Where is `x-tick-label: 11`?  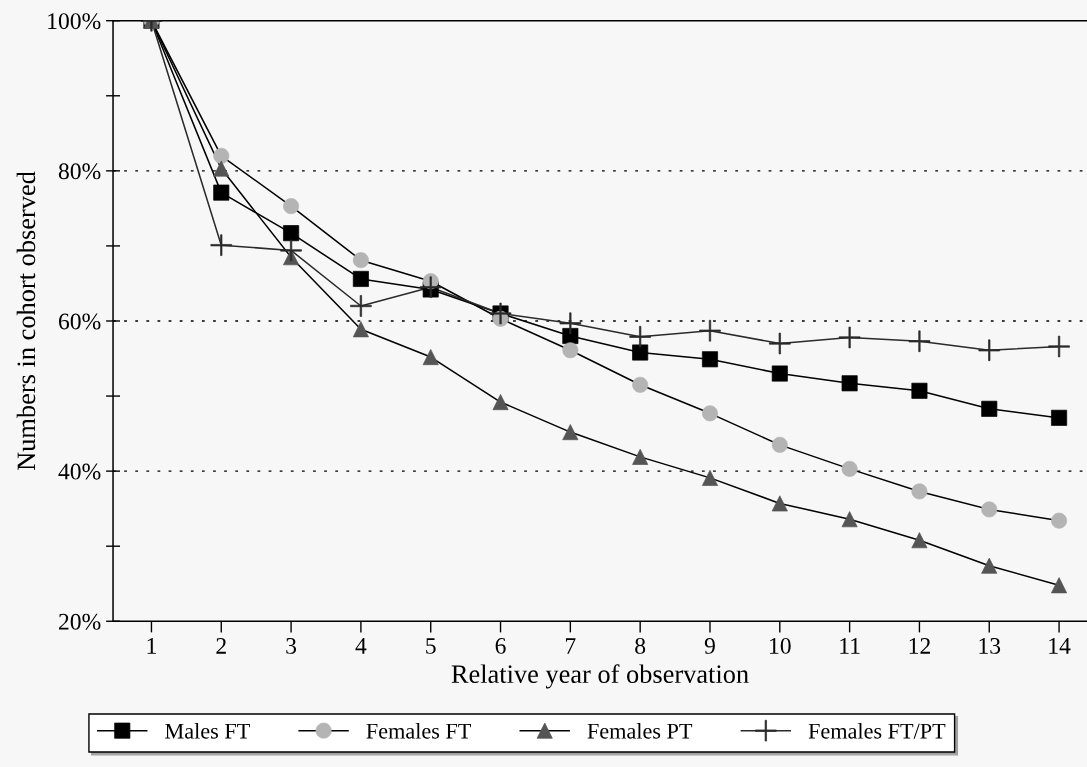
x-tick-label: 11 is located at coordinates (850, 646).